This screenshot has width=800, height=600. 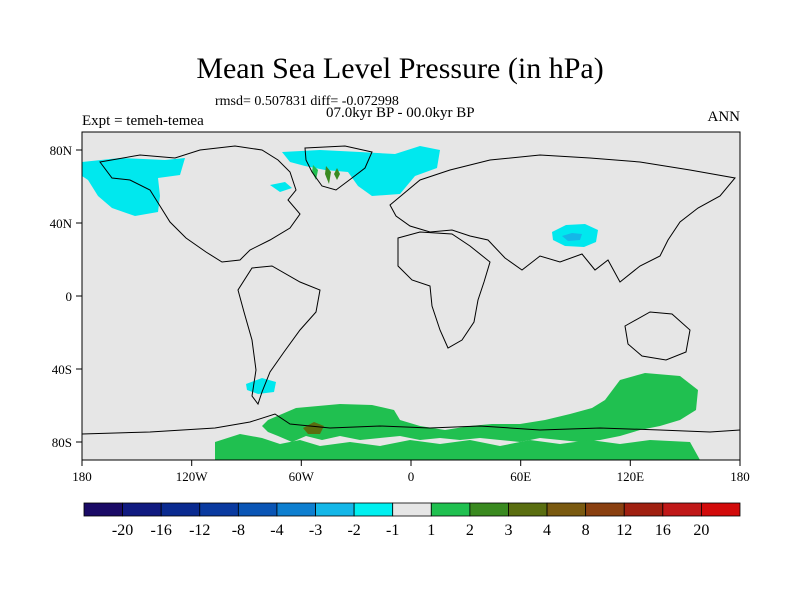 I want to click on colorbar-labels: -20 -16 -12 -8 -4 -3 -2 -1 1 2 3 4 8 12 16 20, so click(x=410, y=530).